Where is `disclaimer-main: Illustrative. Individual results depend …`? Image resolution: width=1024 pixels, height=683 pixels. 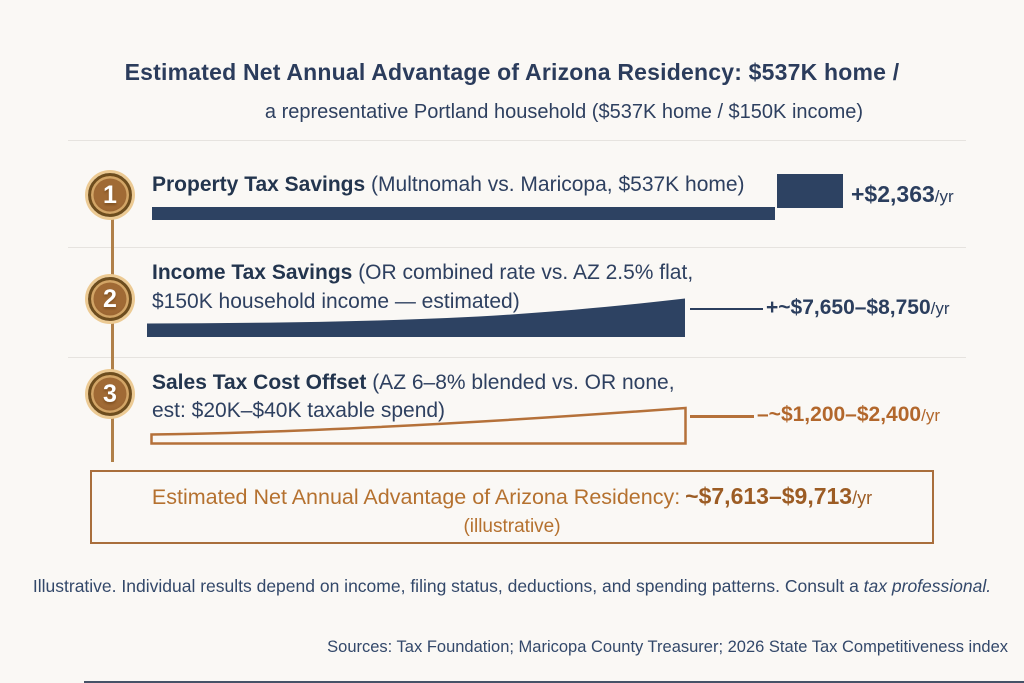 disclaimer-main: Illustrative. Individual results depend … is located at coordinates (448, 586).